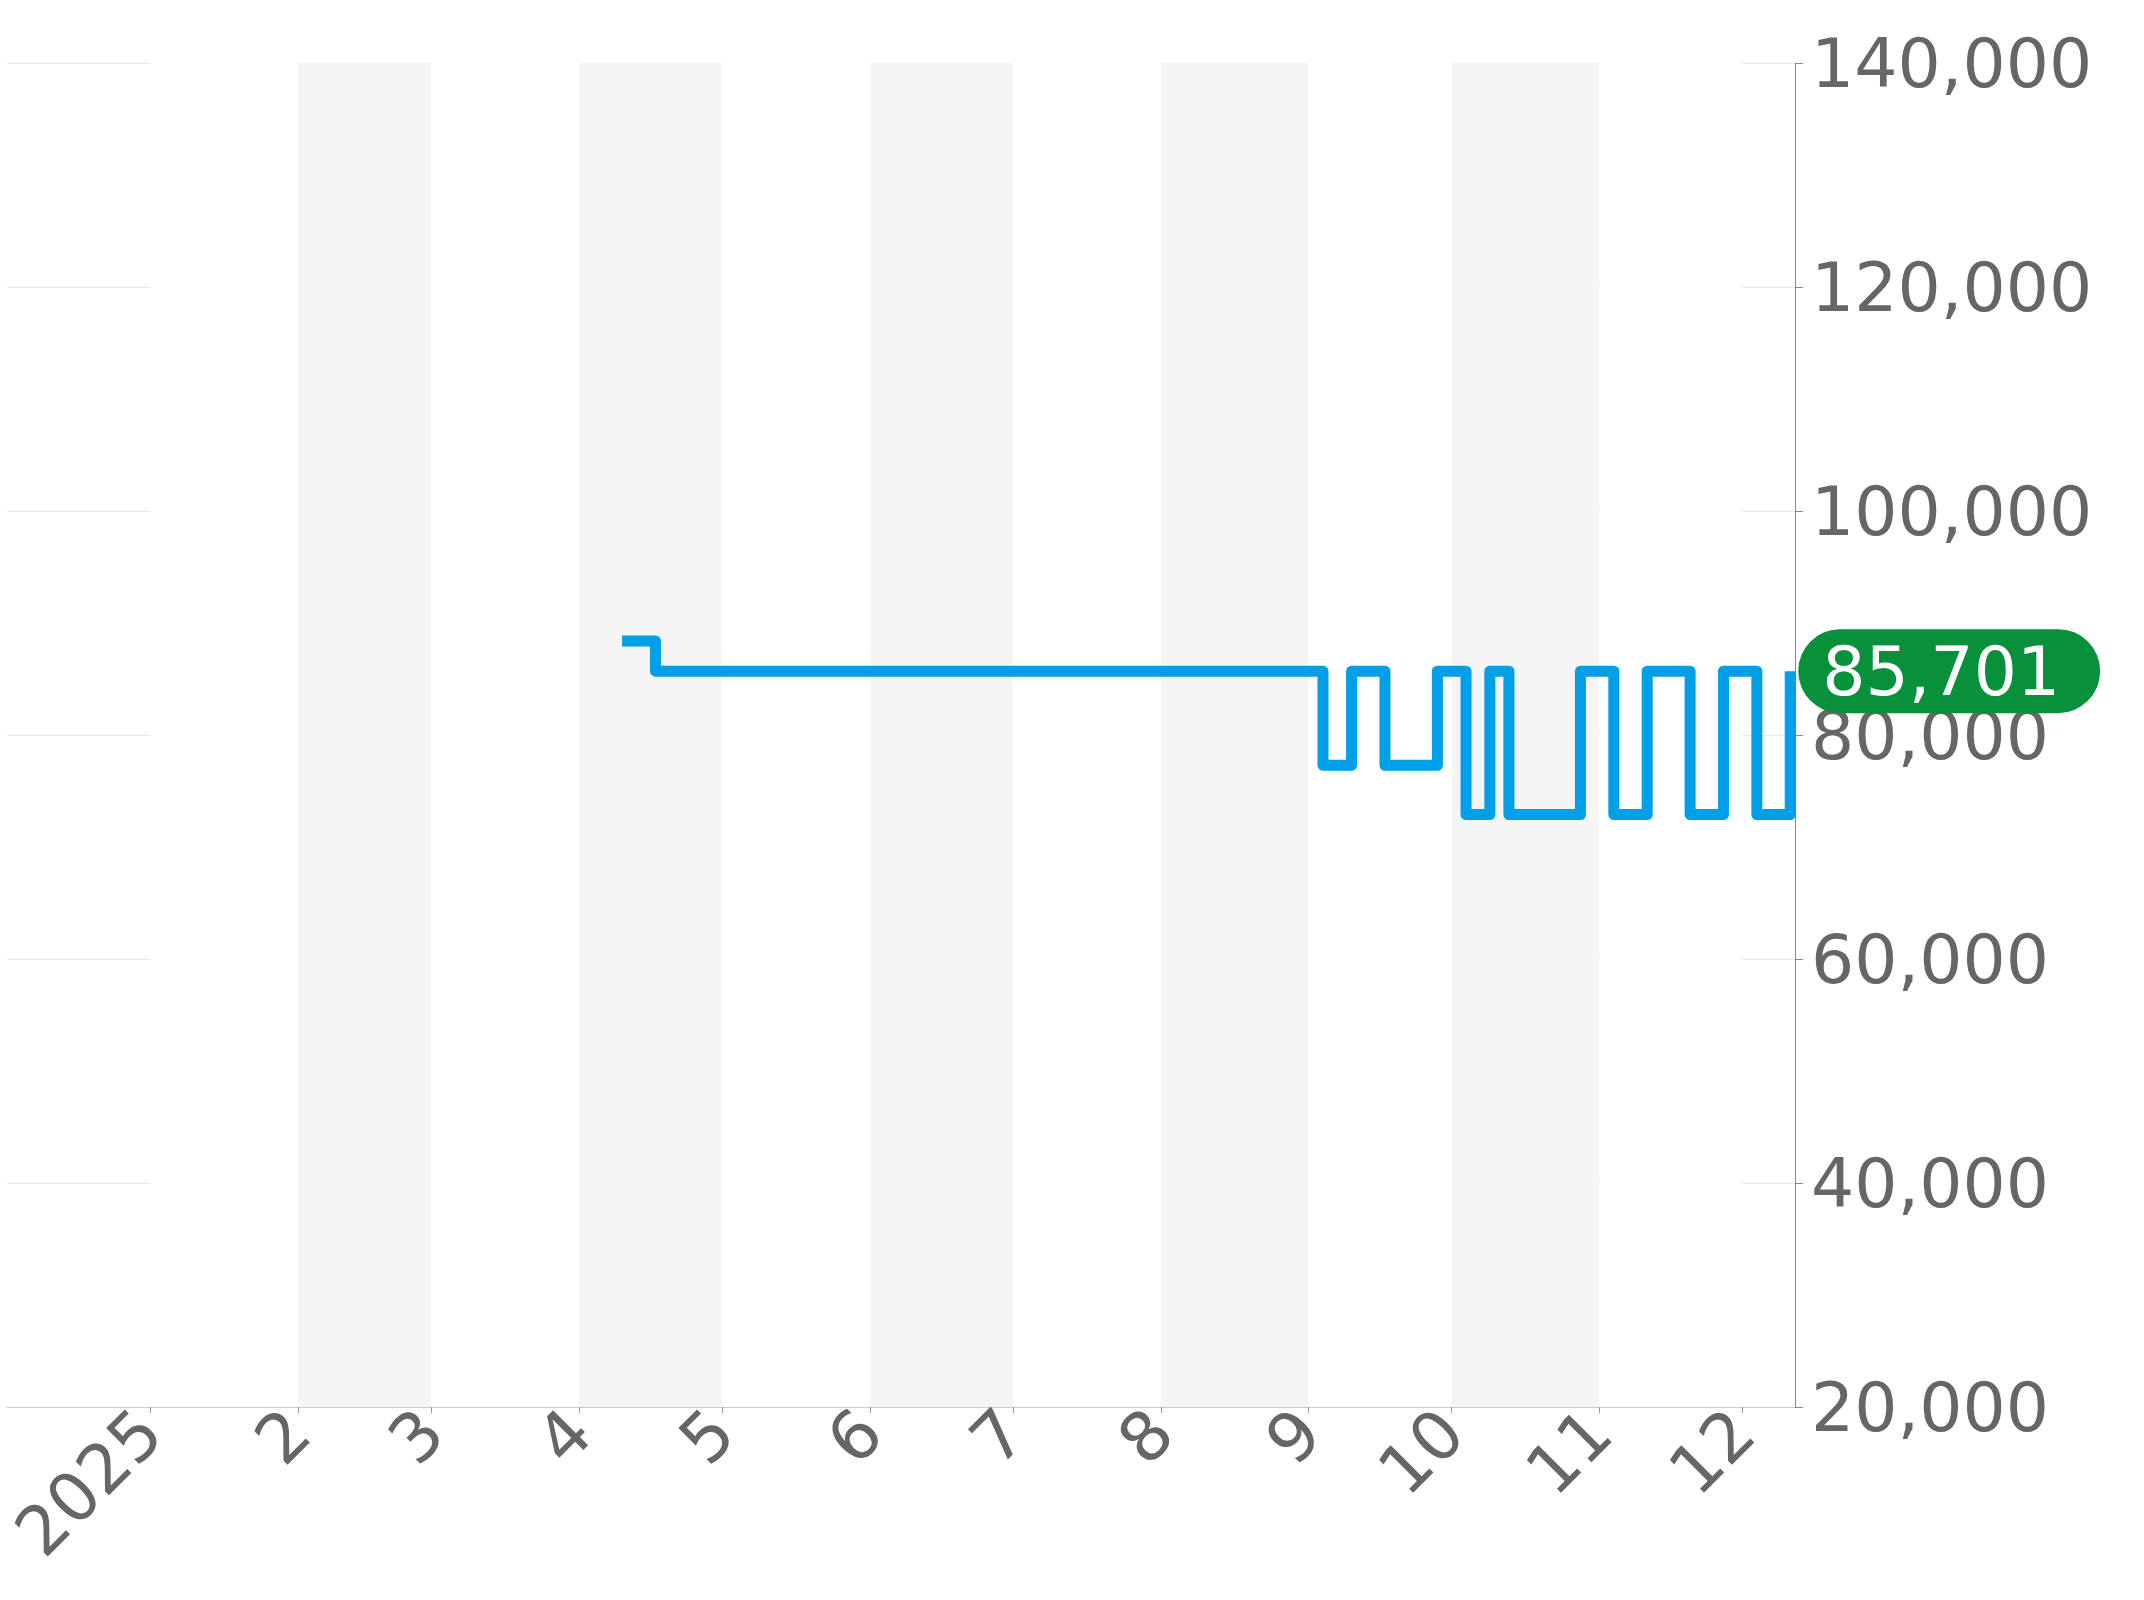 This screenshot has height=1600, width=2144. Describe the element at coordinates (1930, 1407) in the screenshot. I see `y-tick-label: 20,000` at that location.